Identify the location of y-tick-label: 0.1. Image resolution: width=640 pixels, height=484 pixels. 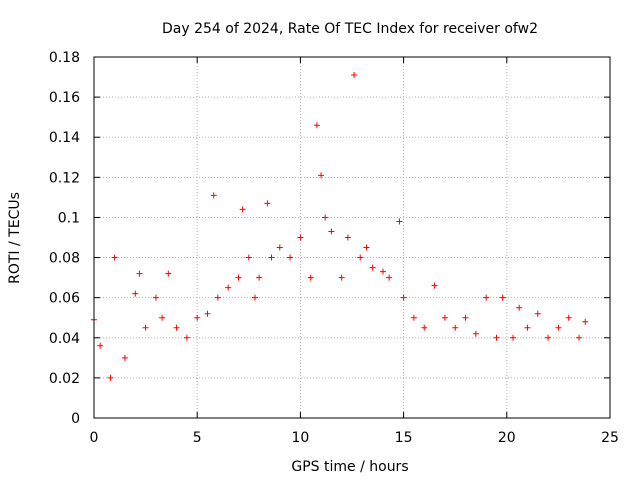
(69, 218).